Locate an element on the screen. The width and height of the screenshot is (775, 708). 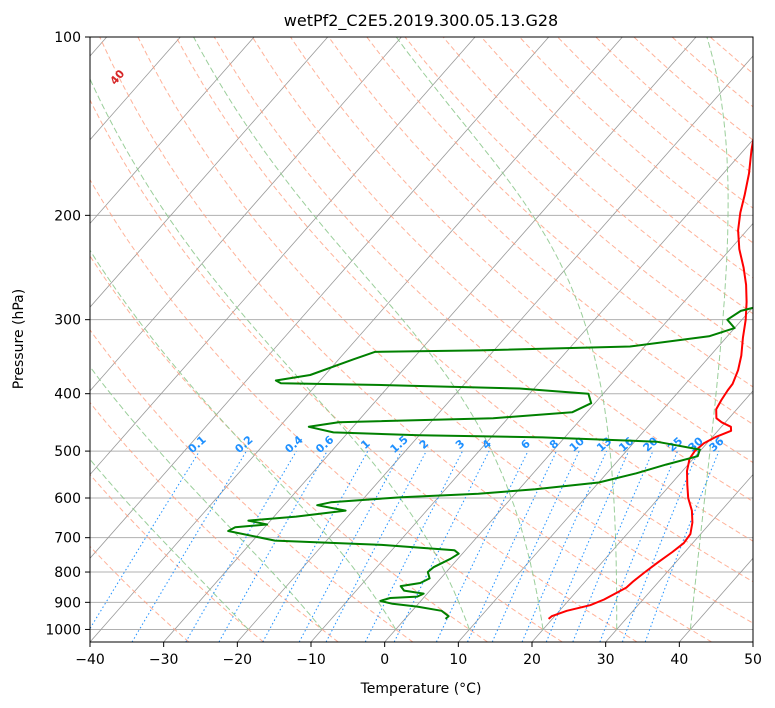
y-tick-label: 1000 is located at coordinates (63, 630).